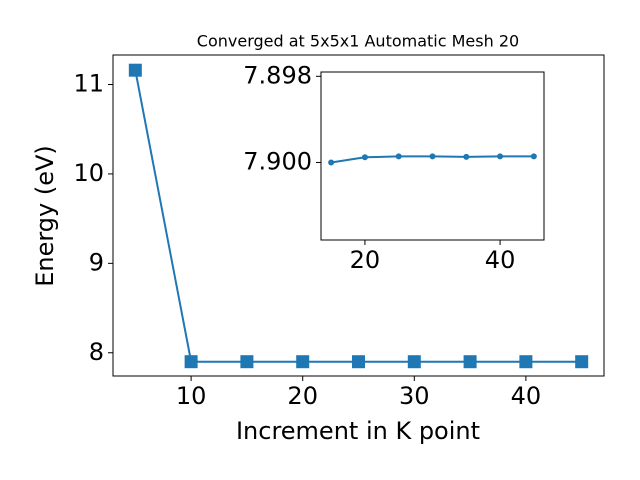 This screenshot has width=640, height=480. Describe the element at coordinates (96, 352) in the screenshot. I see `y-tick-label: 8` at that location.